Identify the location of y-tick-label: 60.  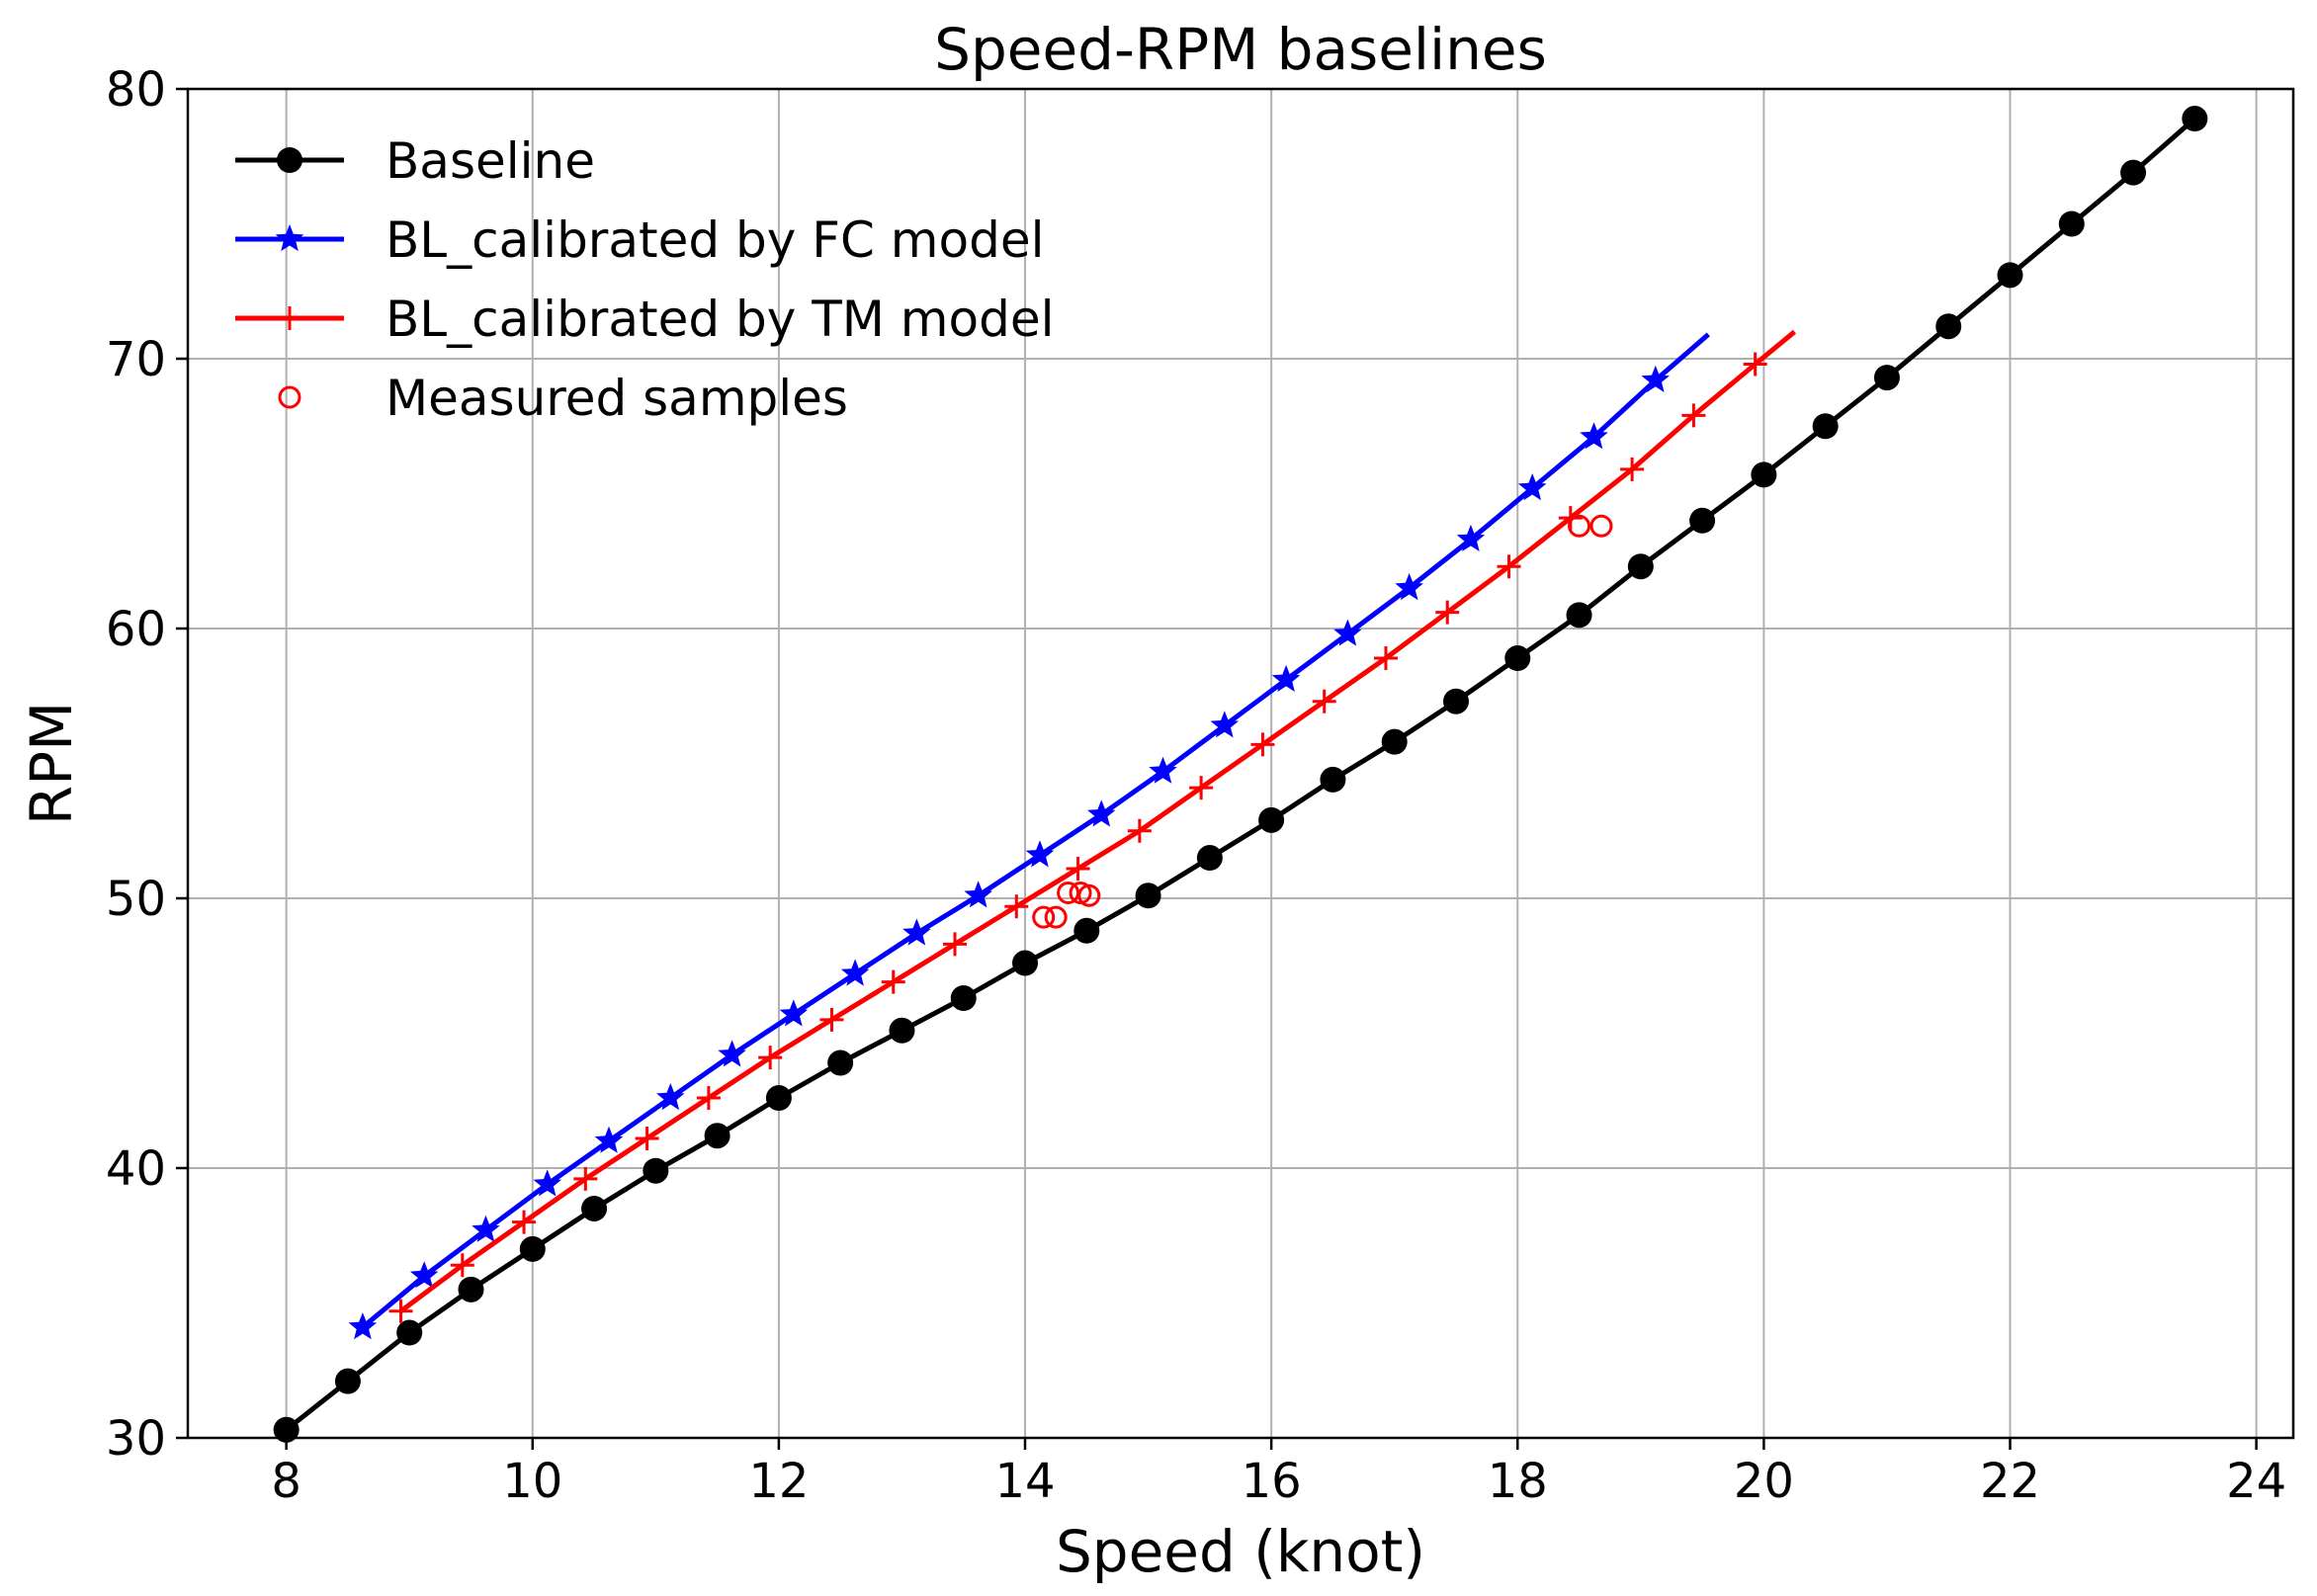
(136, 629).